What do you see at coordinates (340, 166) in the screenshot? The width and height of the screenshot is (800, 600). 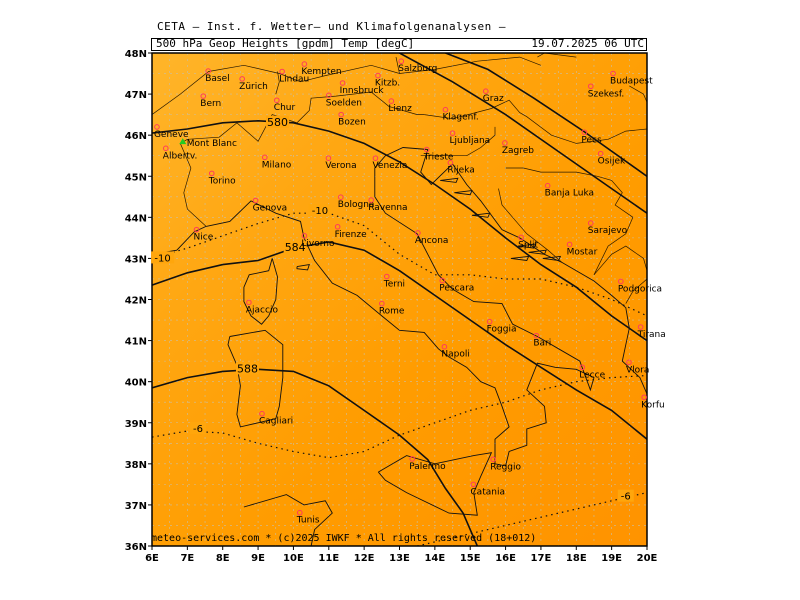 I see `city-label: Verona` at bounding box center [340, 166].